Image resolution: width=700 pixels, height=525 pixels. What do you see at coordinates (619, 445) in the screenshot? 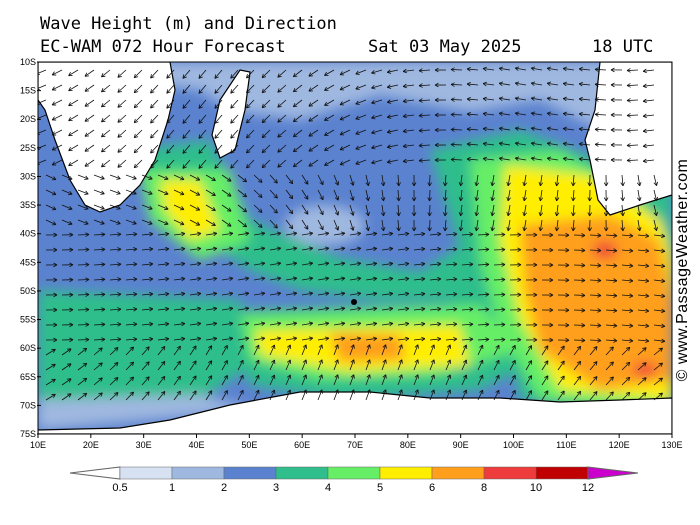
I see `lon-tick-label: 120E` at bounding box center [619, 445].